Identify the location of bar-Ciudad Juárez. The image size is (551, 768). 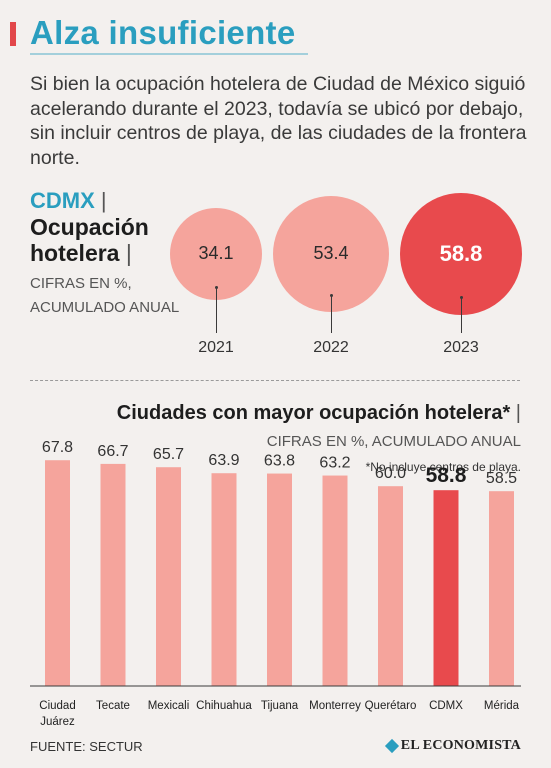
(57, 573).